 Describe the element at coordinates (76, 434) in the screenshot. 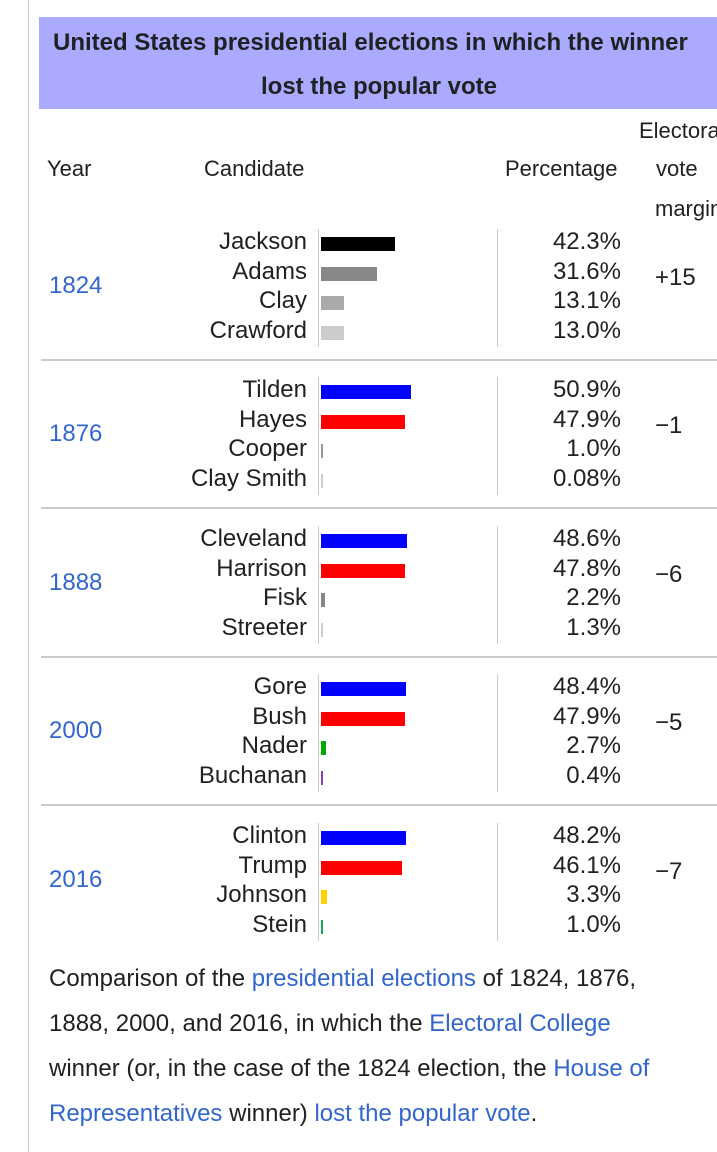

I see `year-link-1876: 1876` at that location.